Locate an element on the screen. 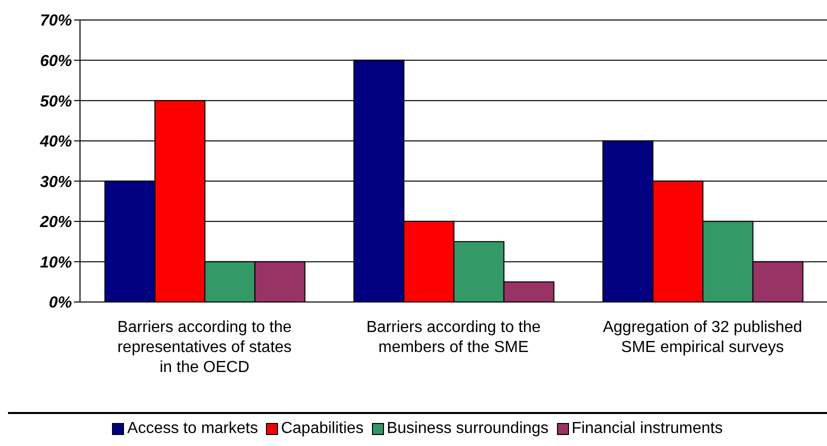 The width and height of the screenshot is (827, 446). y-tick-label: 0% is located at coordinates (60, 303).